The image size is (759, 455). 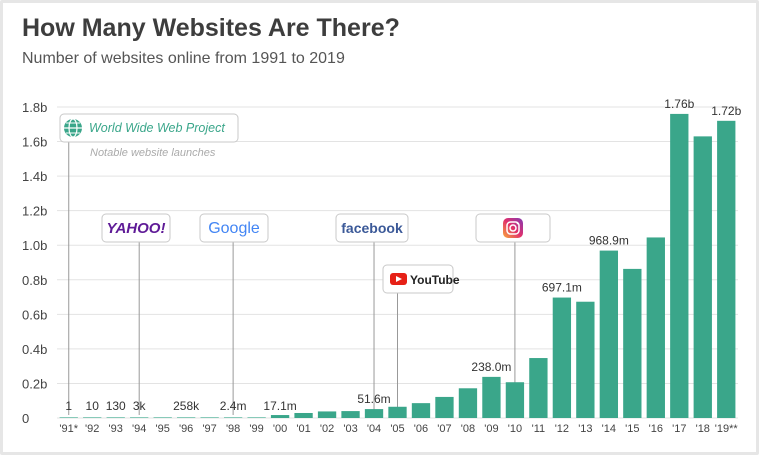 I want to click on www-project-label: World Wide Web Project, so click(x=157, y=128).